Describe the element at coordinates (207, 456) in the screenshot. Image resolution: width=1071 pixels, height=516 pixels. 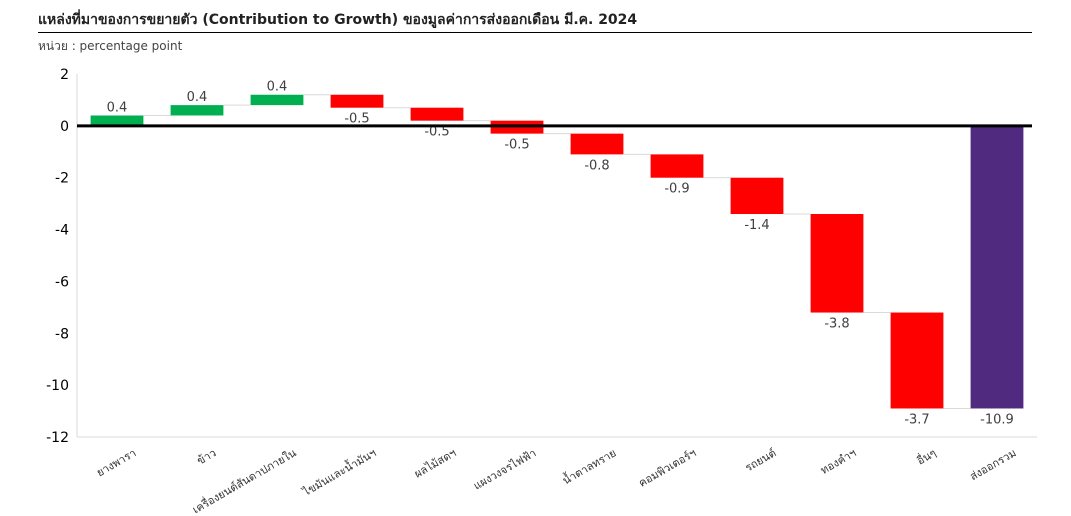
I see `category-label: ข้าว` at that location.